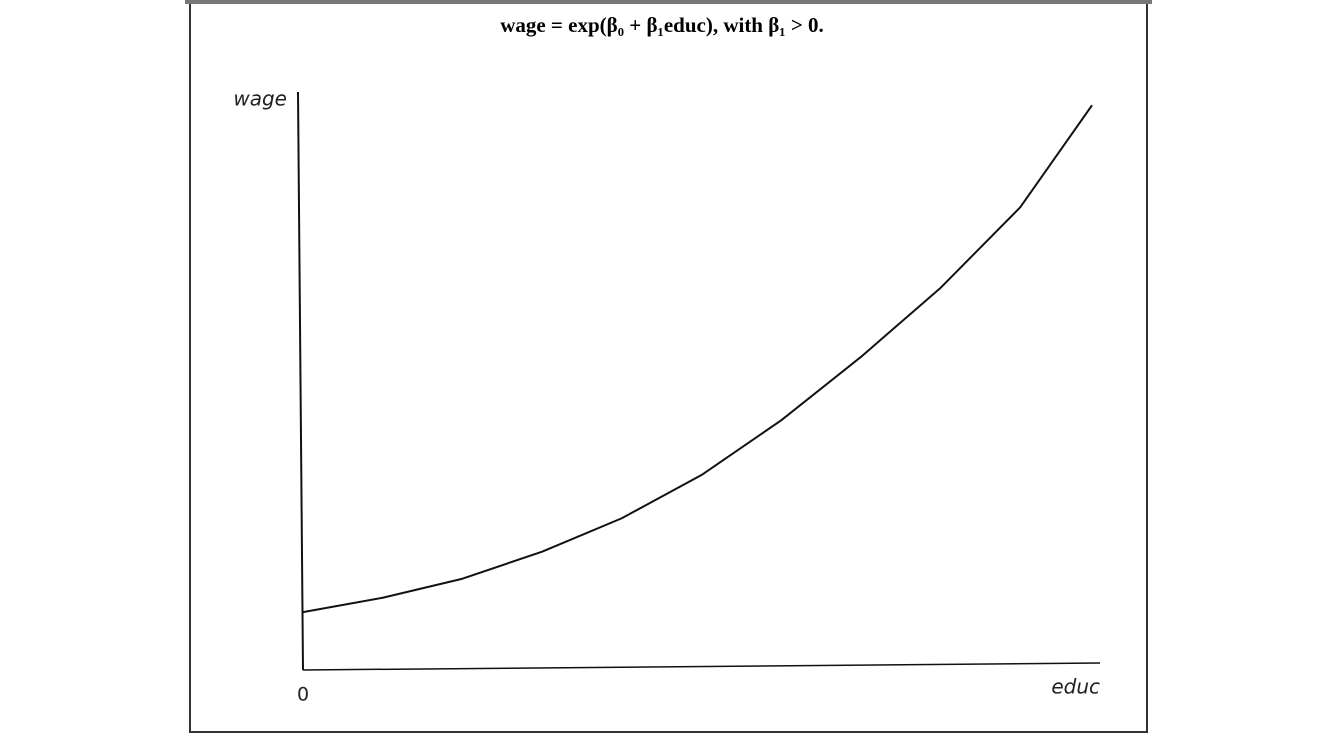 This screenshot has height=737, width=1337. I want to click on x-tick-label: 0, so click(303, 695).